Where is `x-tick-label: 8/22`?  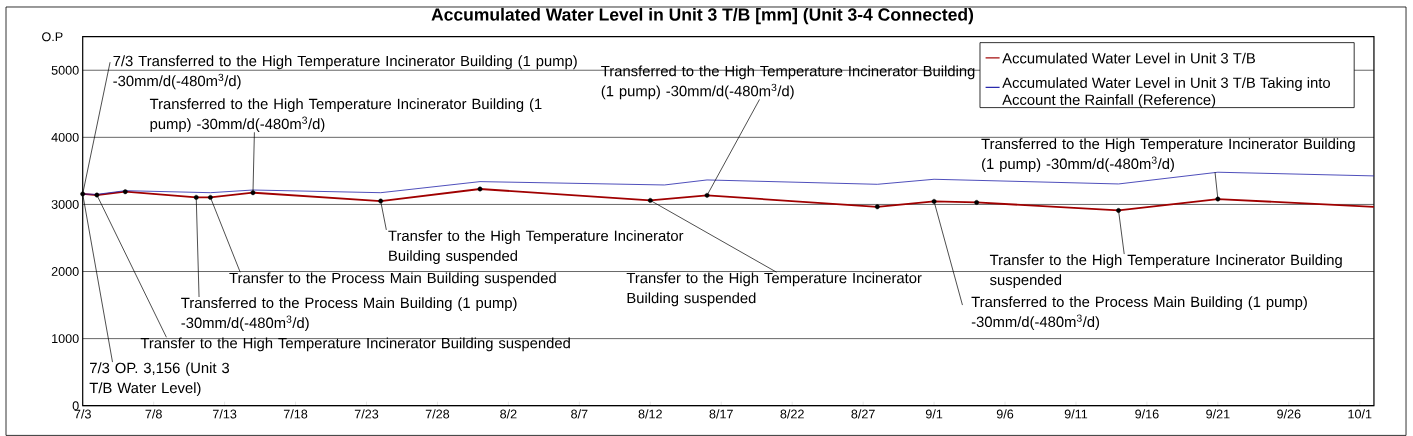 x-tick-label: 8/22 is located at coordinates (792, 414).